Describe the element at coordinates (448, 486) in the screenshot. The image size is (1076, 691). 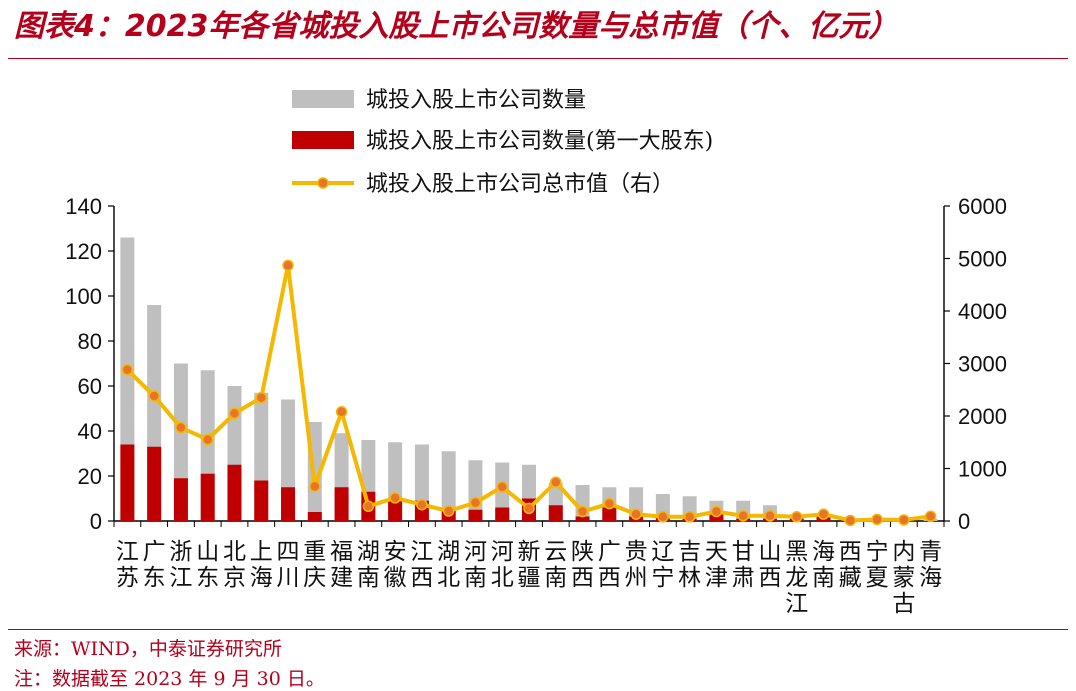
I see `bar-total` at that location.